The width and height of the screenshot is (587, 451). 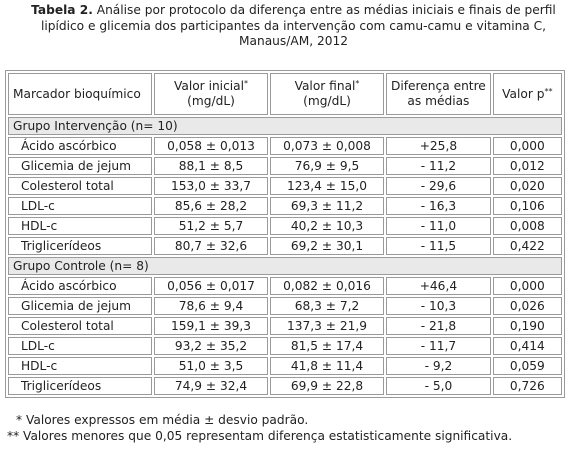 I want to click on cell-p: 0,020, so click(x=527, y=186).